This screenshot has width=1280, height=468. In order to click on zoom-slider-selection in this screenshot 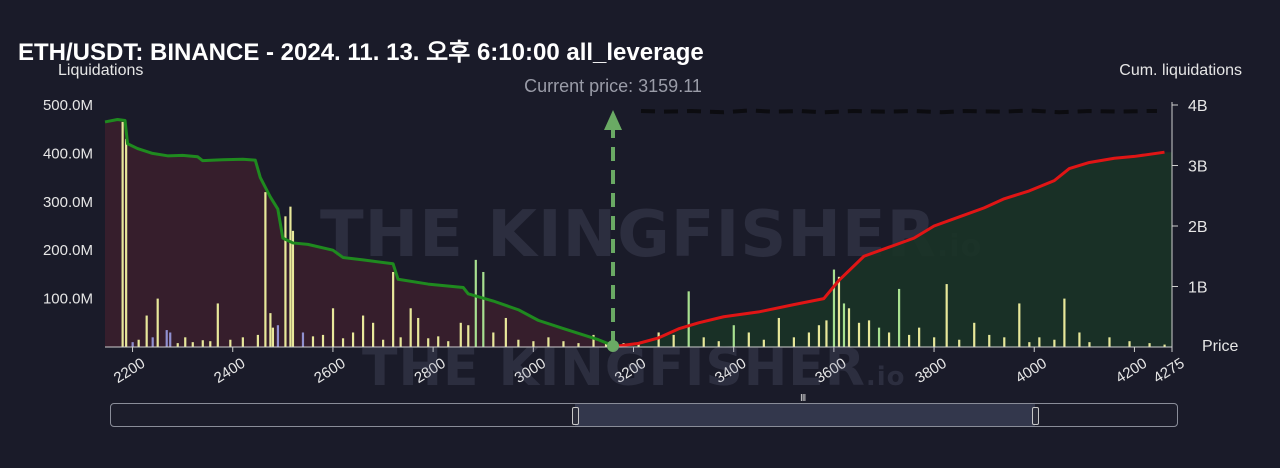, I will do `click(805, 415)`.